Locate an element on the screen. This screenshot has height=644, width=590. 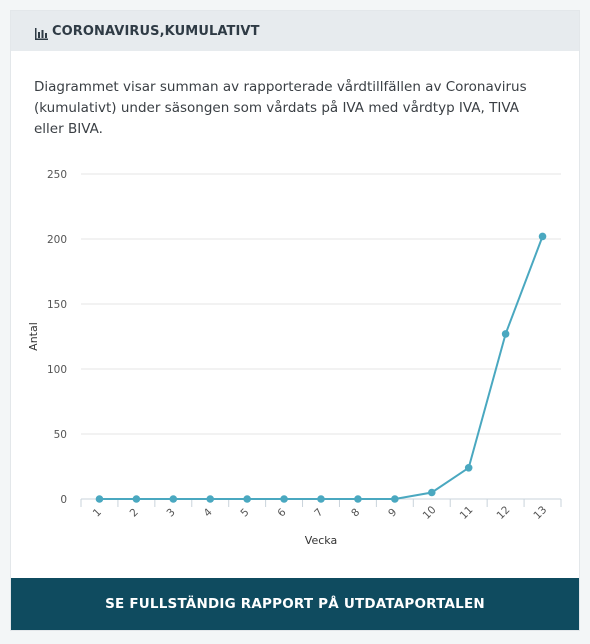
x-tick-label: 13 is located at coordinates (540, 513).